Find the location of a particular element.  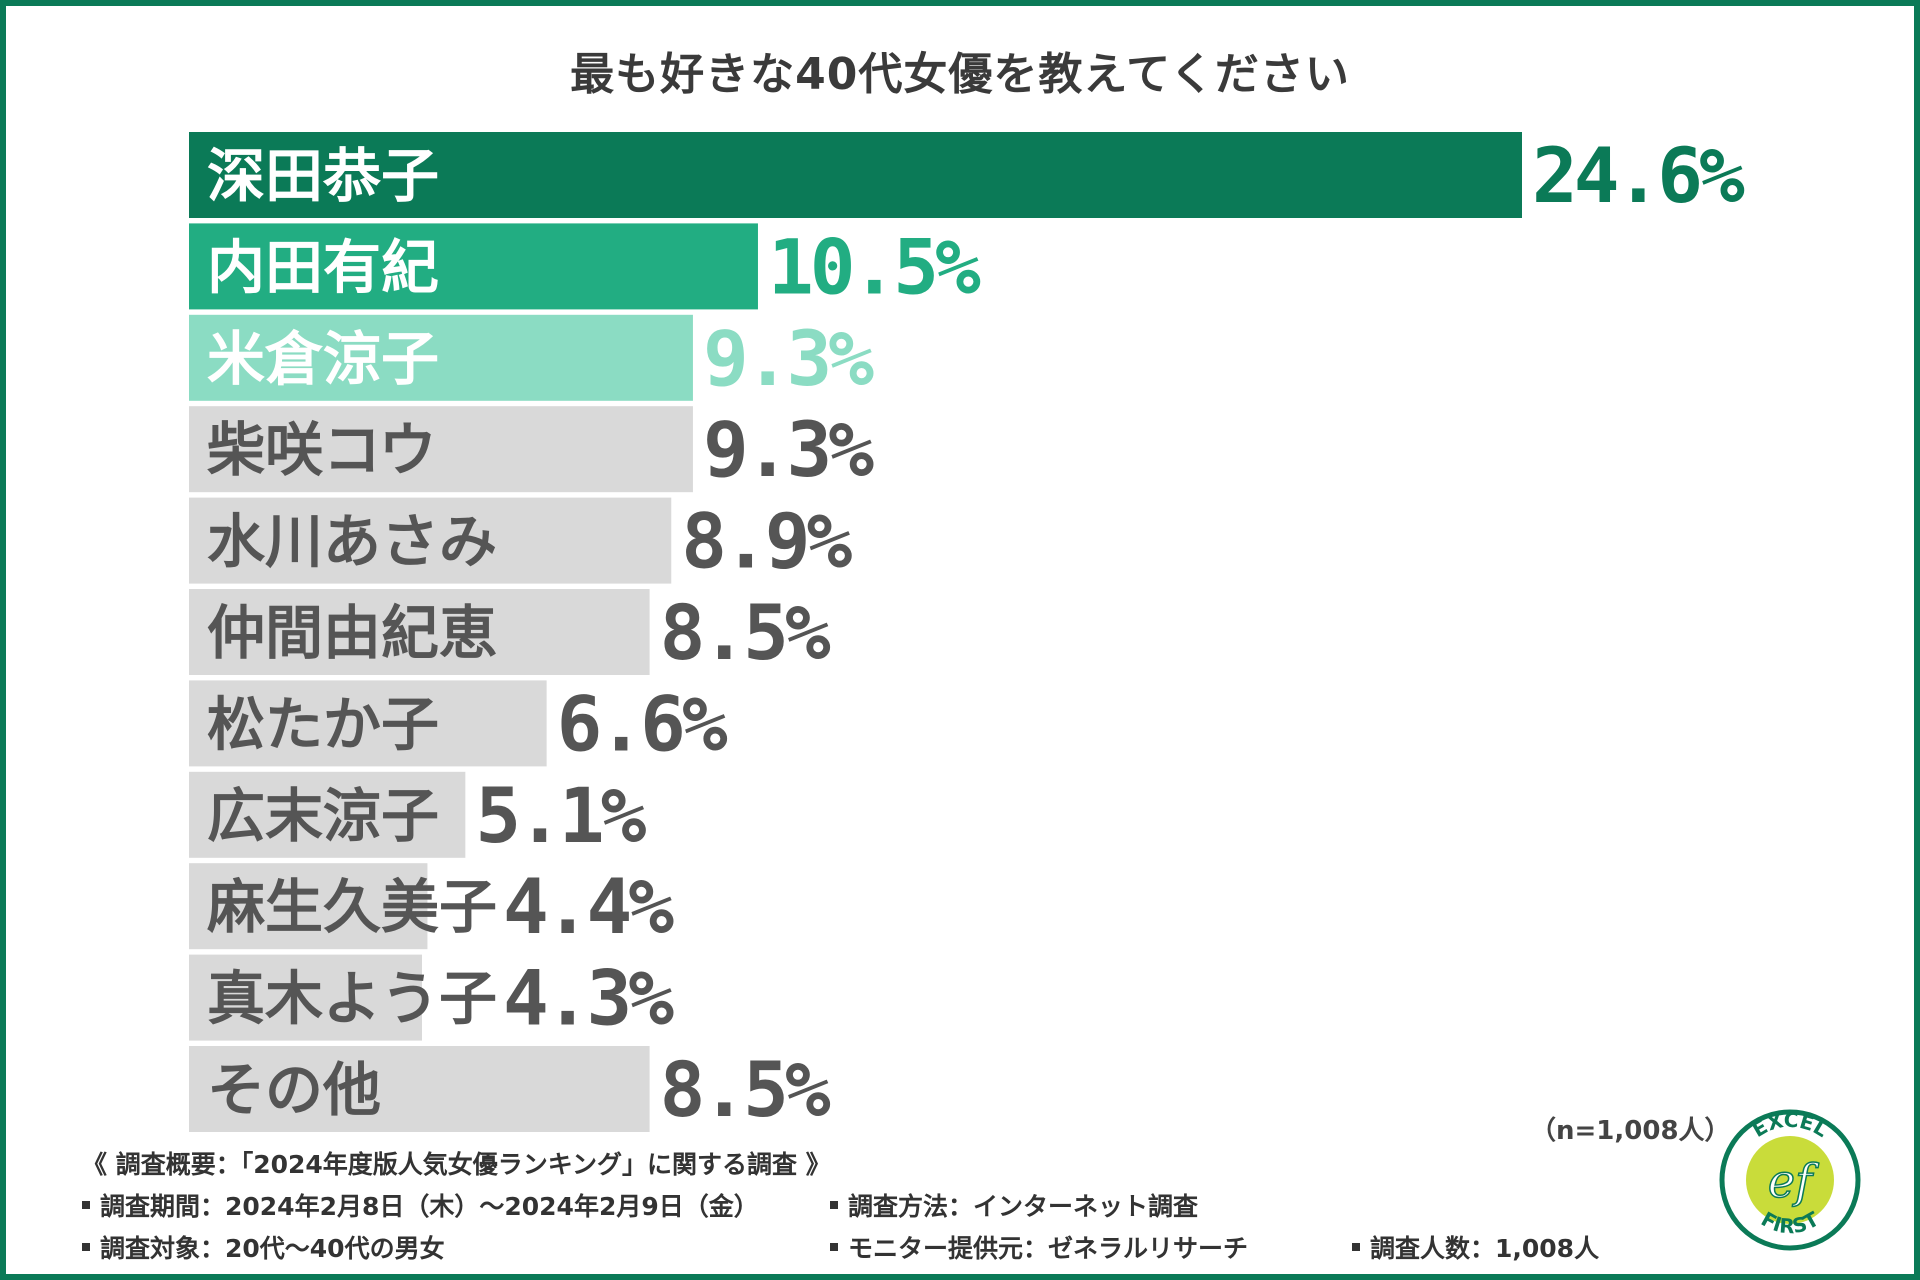

bar-category-label: 麻生久美子 is located at coordinates (352, 907).